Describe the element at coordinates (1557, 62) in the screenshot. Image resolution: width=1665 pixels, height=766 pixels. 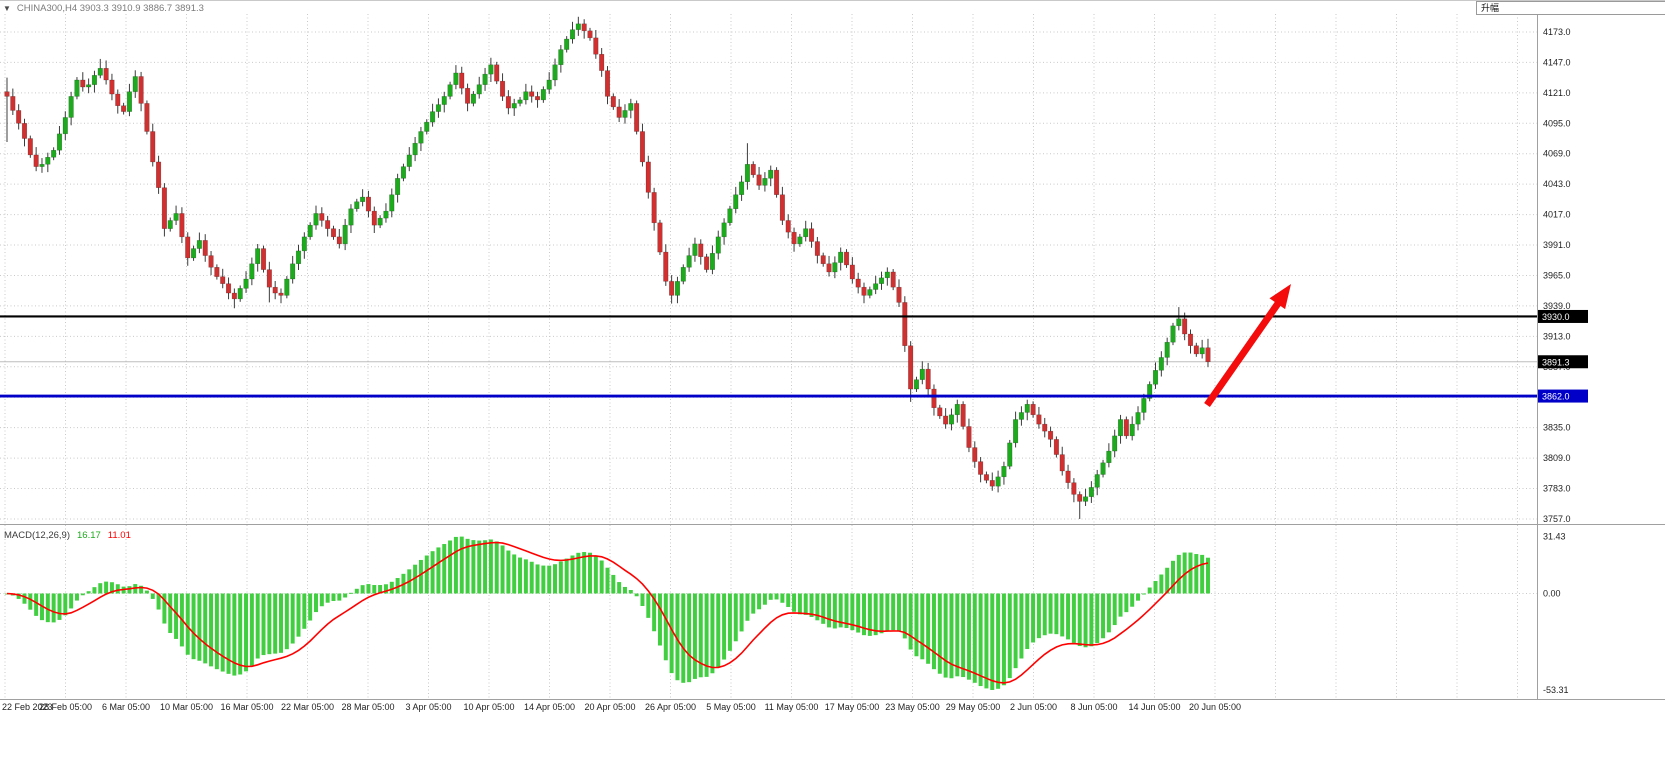
I see `svg-text: 4147.0` at that location.